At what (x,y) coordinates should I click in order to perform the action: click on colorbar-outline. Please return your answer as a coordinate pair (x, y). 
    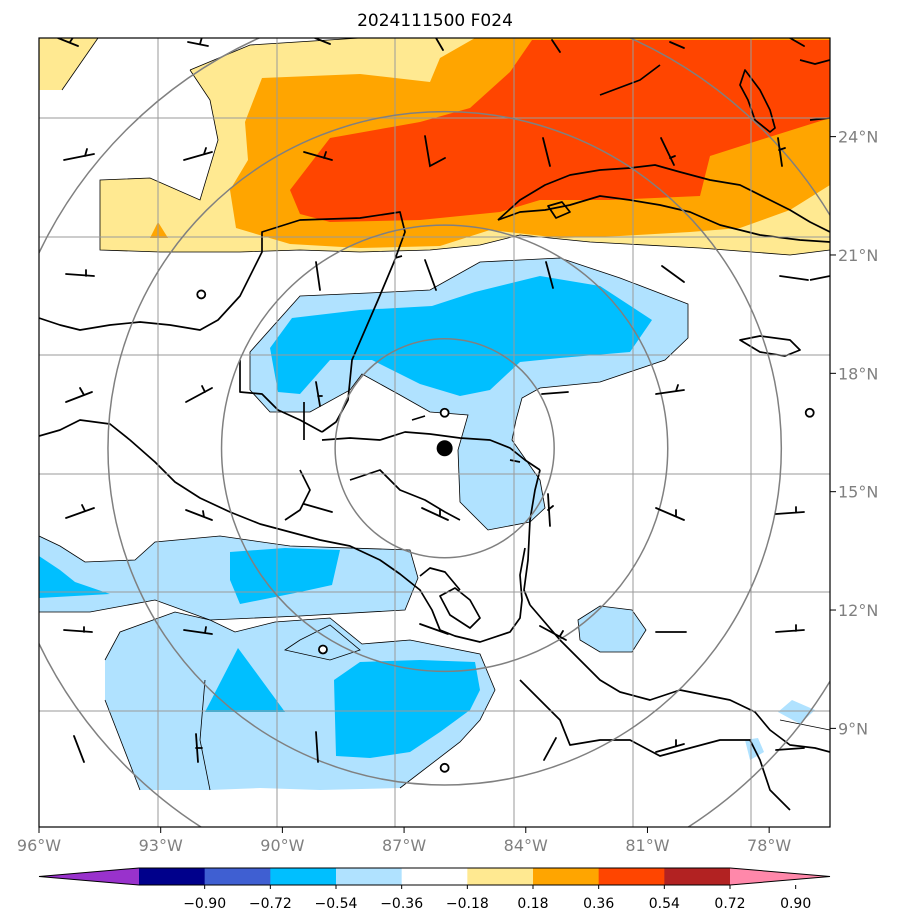
    Looking at the image, I should click on (434, 876).